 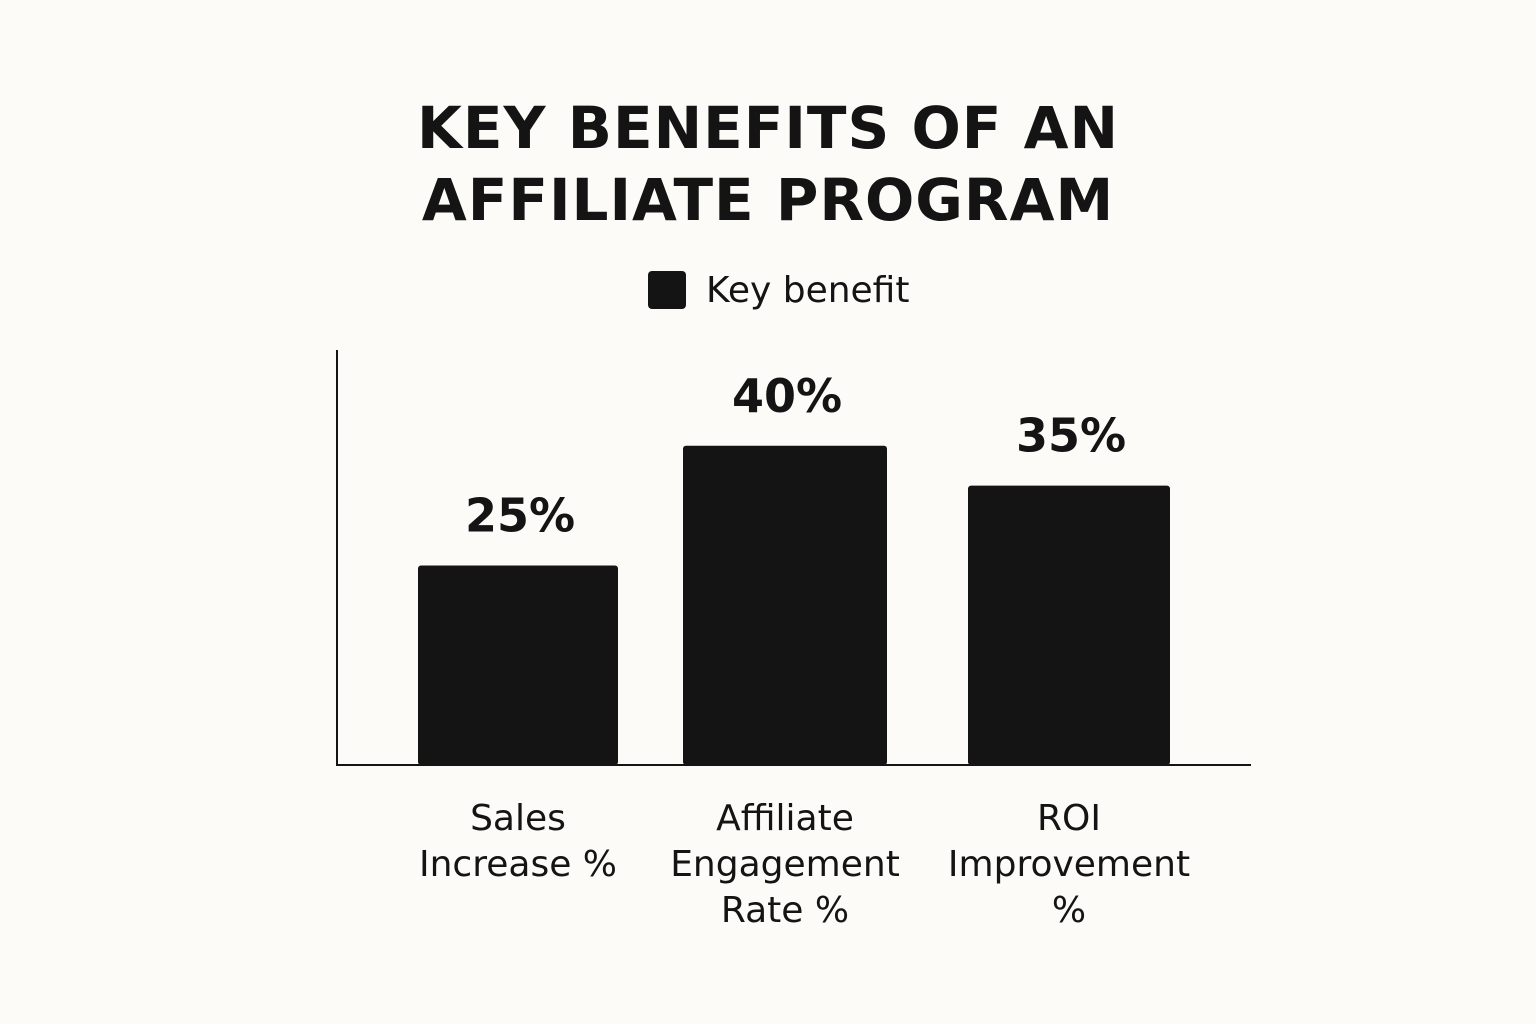 What do you see at coordinates (787, 396) in the screenshot?
I see `bar-value-label-2: 40%` at bounding box center [787, 396].